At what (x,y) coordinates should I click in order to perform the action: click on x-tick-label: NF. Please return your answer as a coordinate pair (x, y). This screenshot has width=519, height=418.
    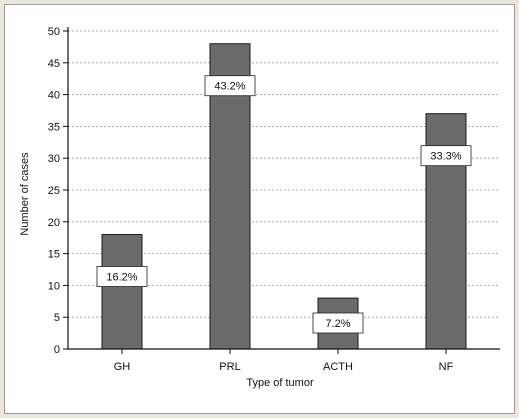
    Looking at the image, I should click on (446, 367).